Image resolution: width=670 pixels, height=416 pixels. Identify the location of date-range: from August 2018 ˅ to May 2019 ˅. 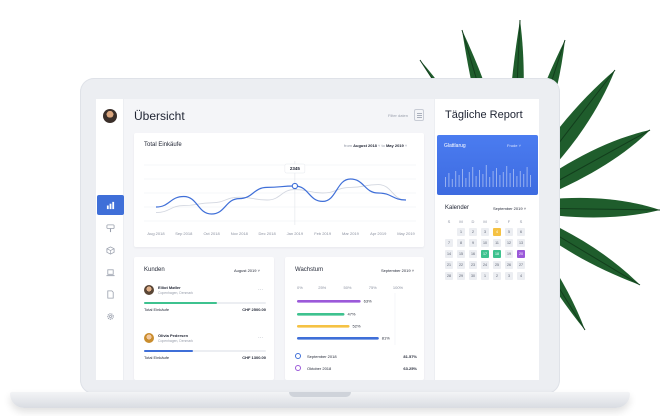
(376, 145).